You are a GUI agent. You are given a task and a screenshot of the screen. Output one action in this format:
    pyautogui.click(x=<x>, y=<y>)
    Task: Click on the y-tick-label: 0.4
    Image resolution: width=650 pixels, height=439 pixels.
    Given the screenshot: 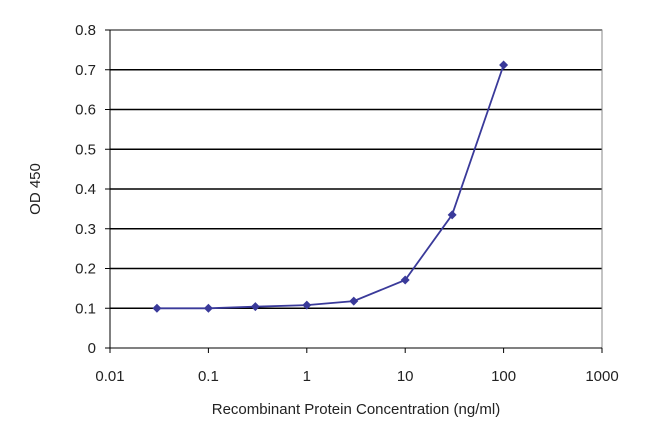 What is the action you would take?
    pyautogui.click(x=85, y=189)
    